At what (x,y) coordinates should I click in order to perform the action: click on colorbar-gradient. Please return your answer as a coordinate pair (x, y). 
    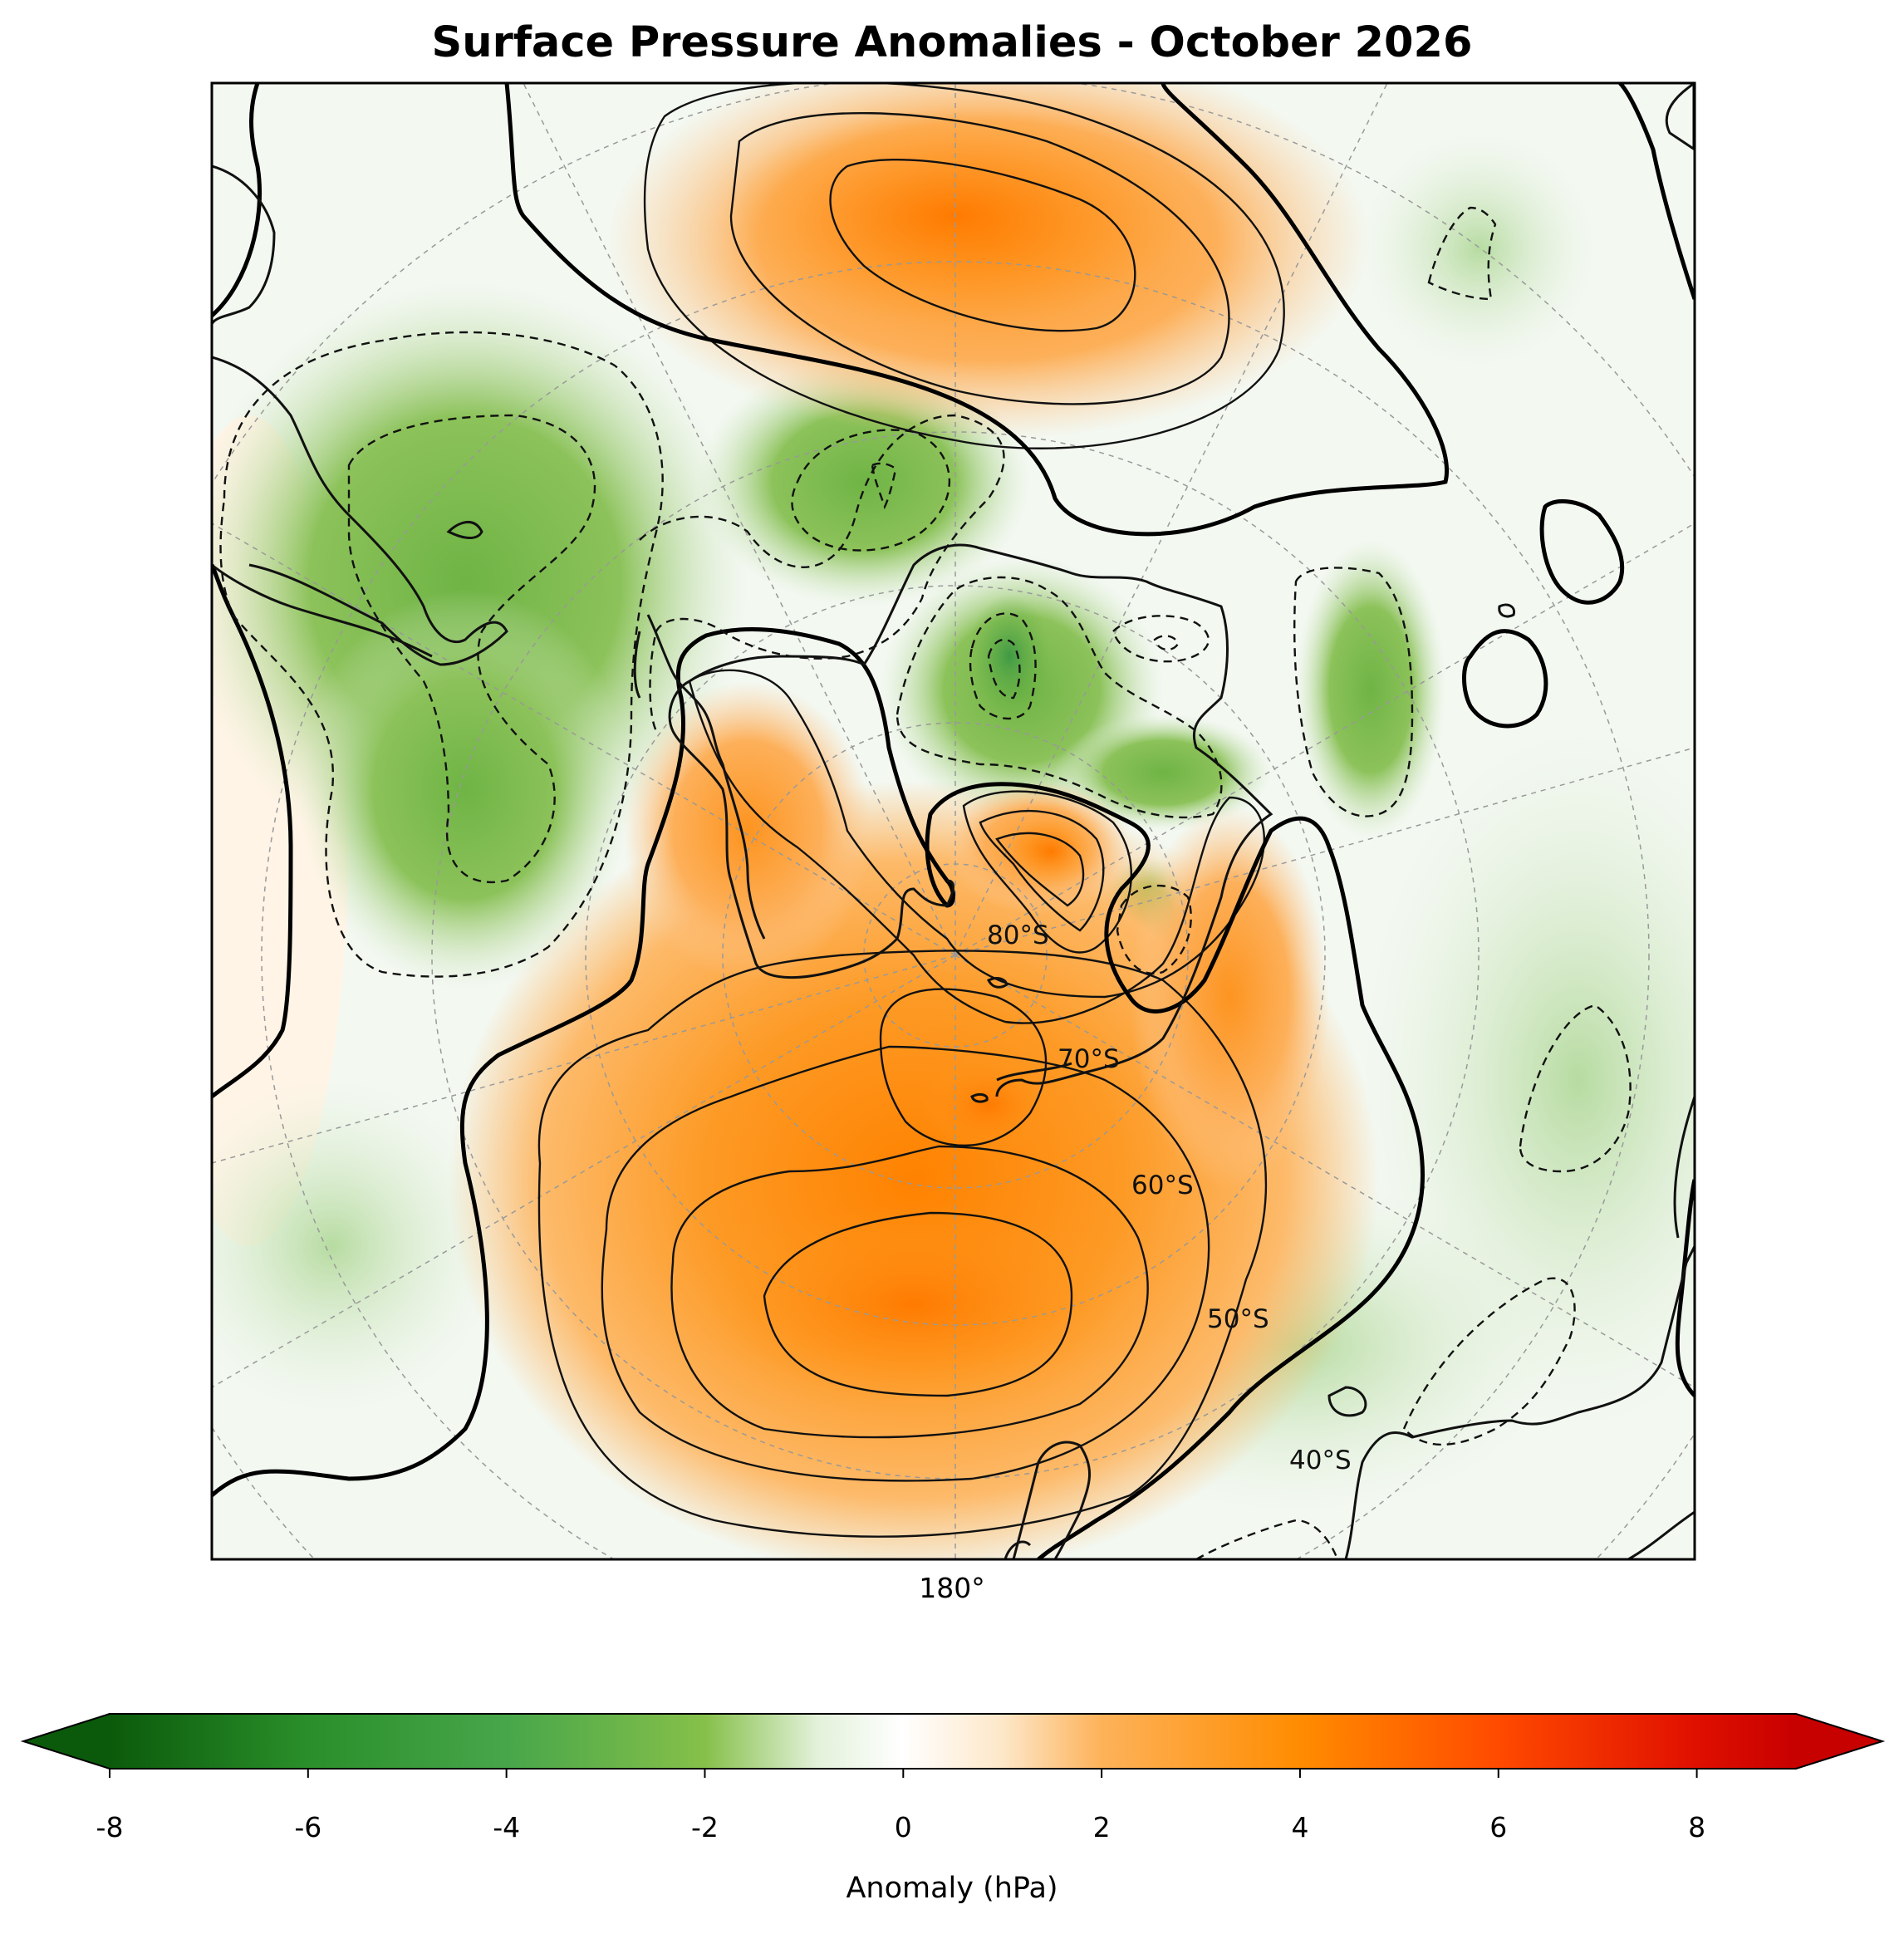
    Looking at the image, I should click on (953, 1742).